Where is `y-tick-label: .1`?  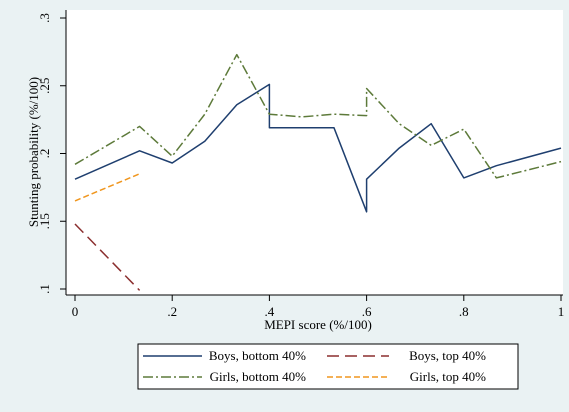
y-tick-label: .1 is located at coordinates (44, 289).